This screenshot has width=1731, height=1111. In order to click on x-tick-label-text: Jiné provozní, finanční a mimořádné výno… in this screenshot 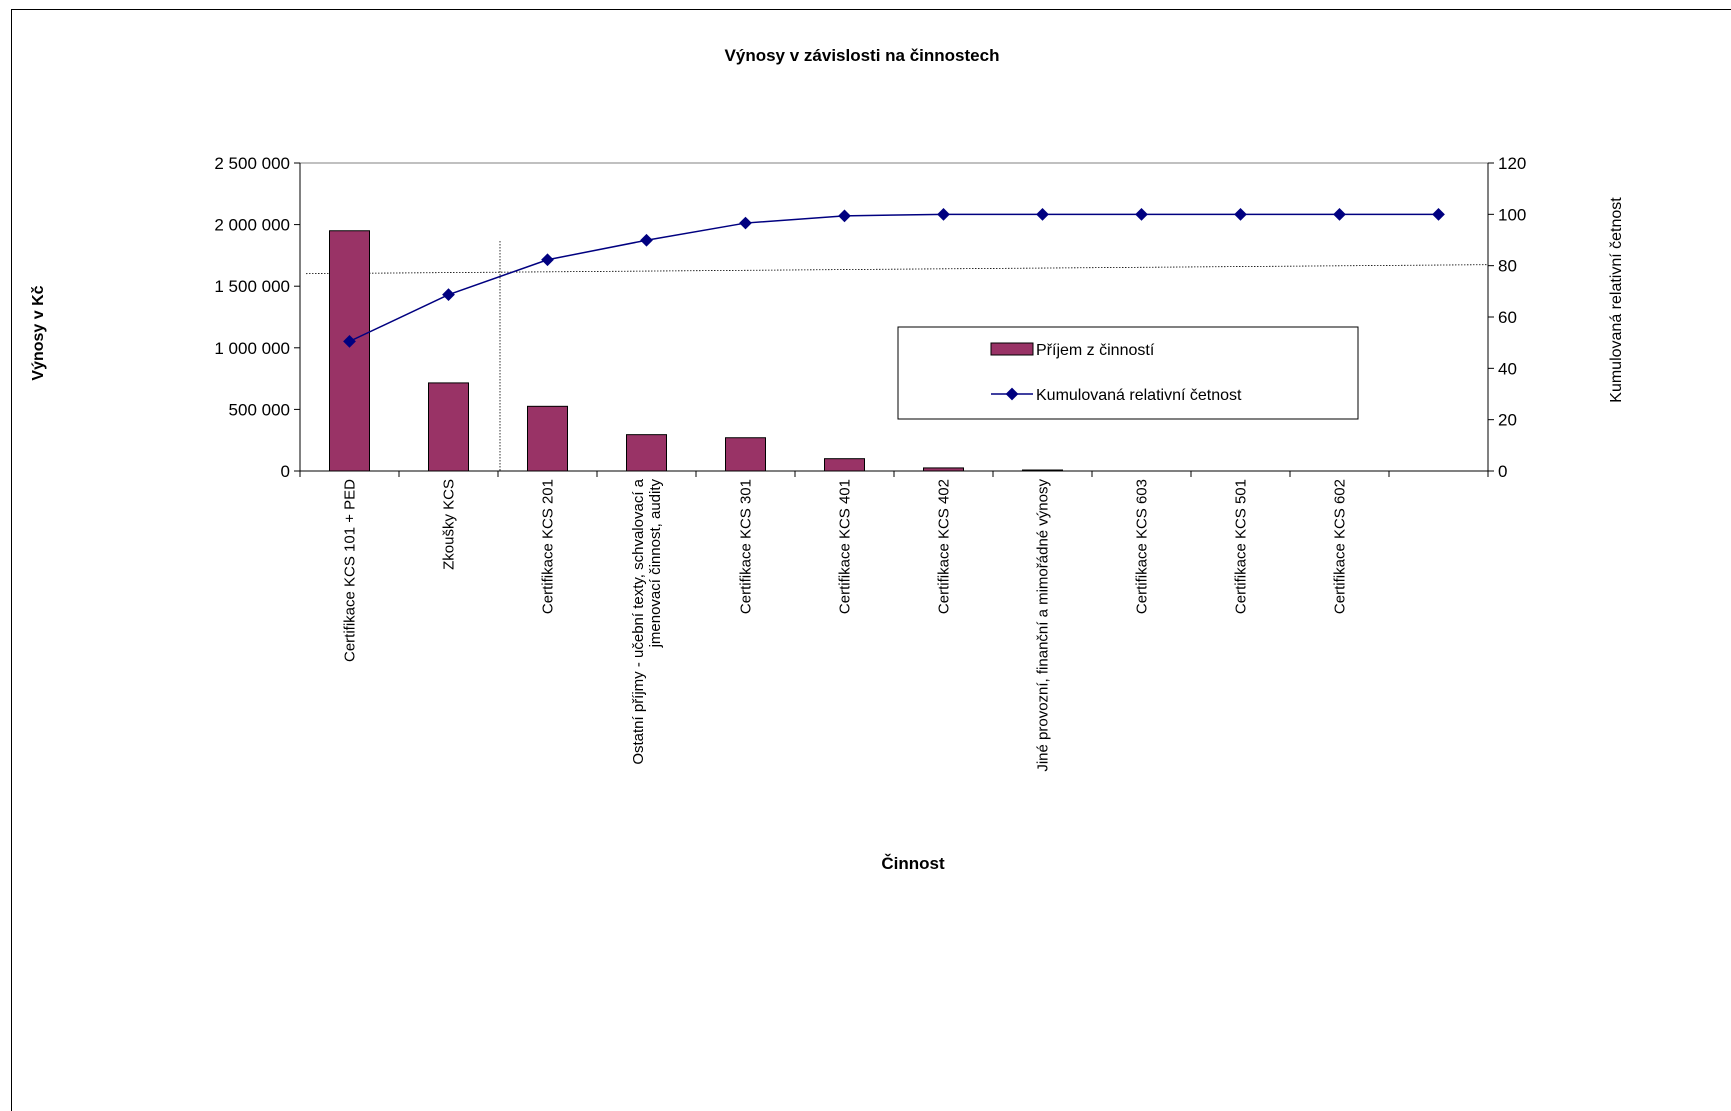, I will do `click(1043, 625)`.